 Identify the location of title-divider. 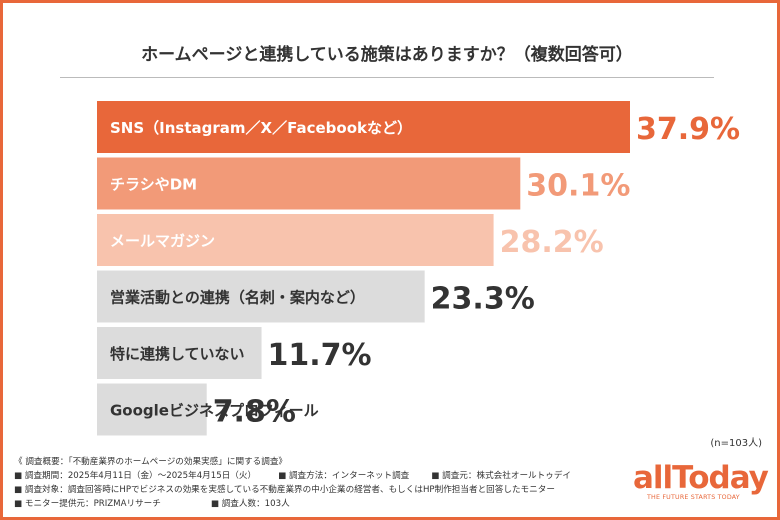
(387, 77).